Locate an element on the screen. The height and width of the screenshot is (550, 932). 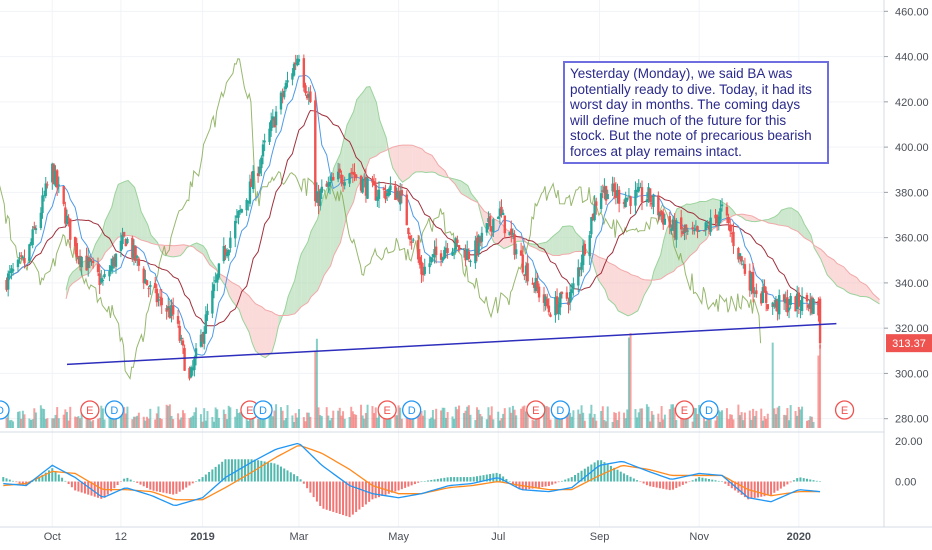
cloud-bear-segment is located at coordinates (643, 291).